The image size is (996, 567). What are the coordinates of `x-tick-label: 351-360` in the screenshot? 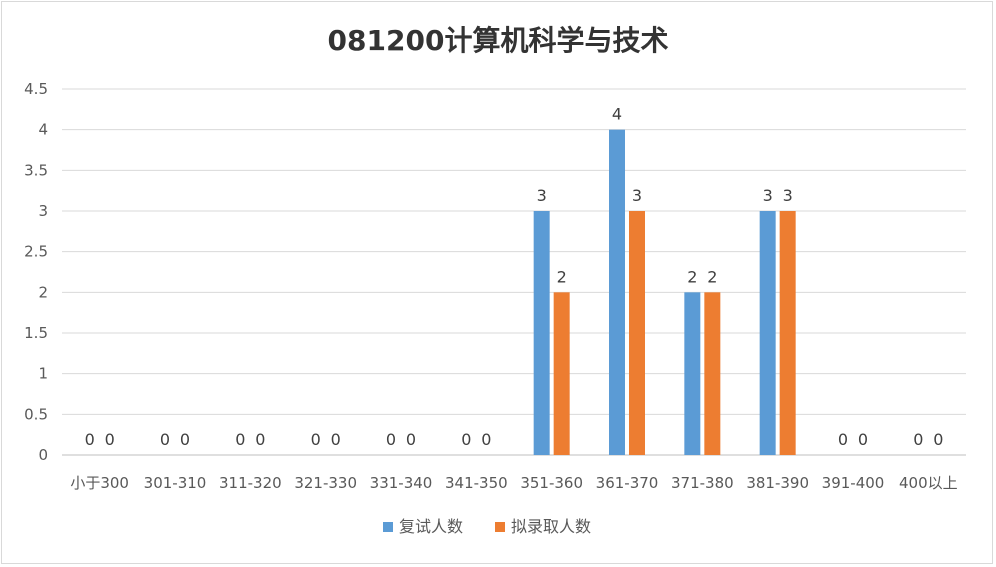 It's located at (551, 483).